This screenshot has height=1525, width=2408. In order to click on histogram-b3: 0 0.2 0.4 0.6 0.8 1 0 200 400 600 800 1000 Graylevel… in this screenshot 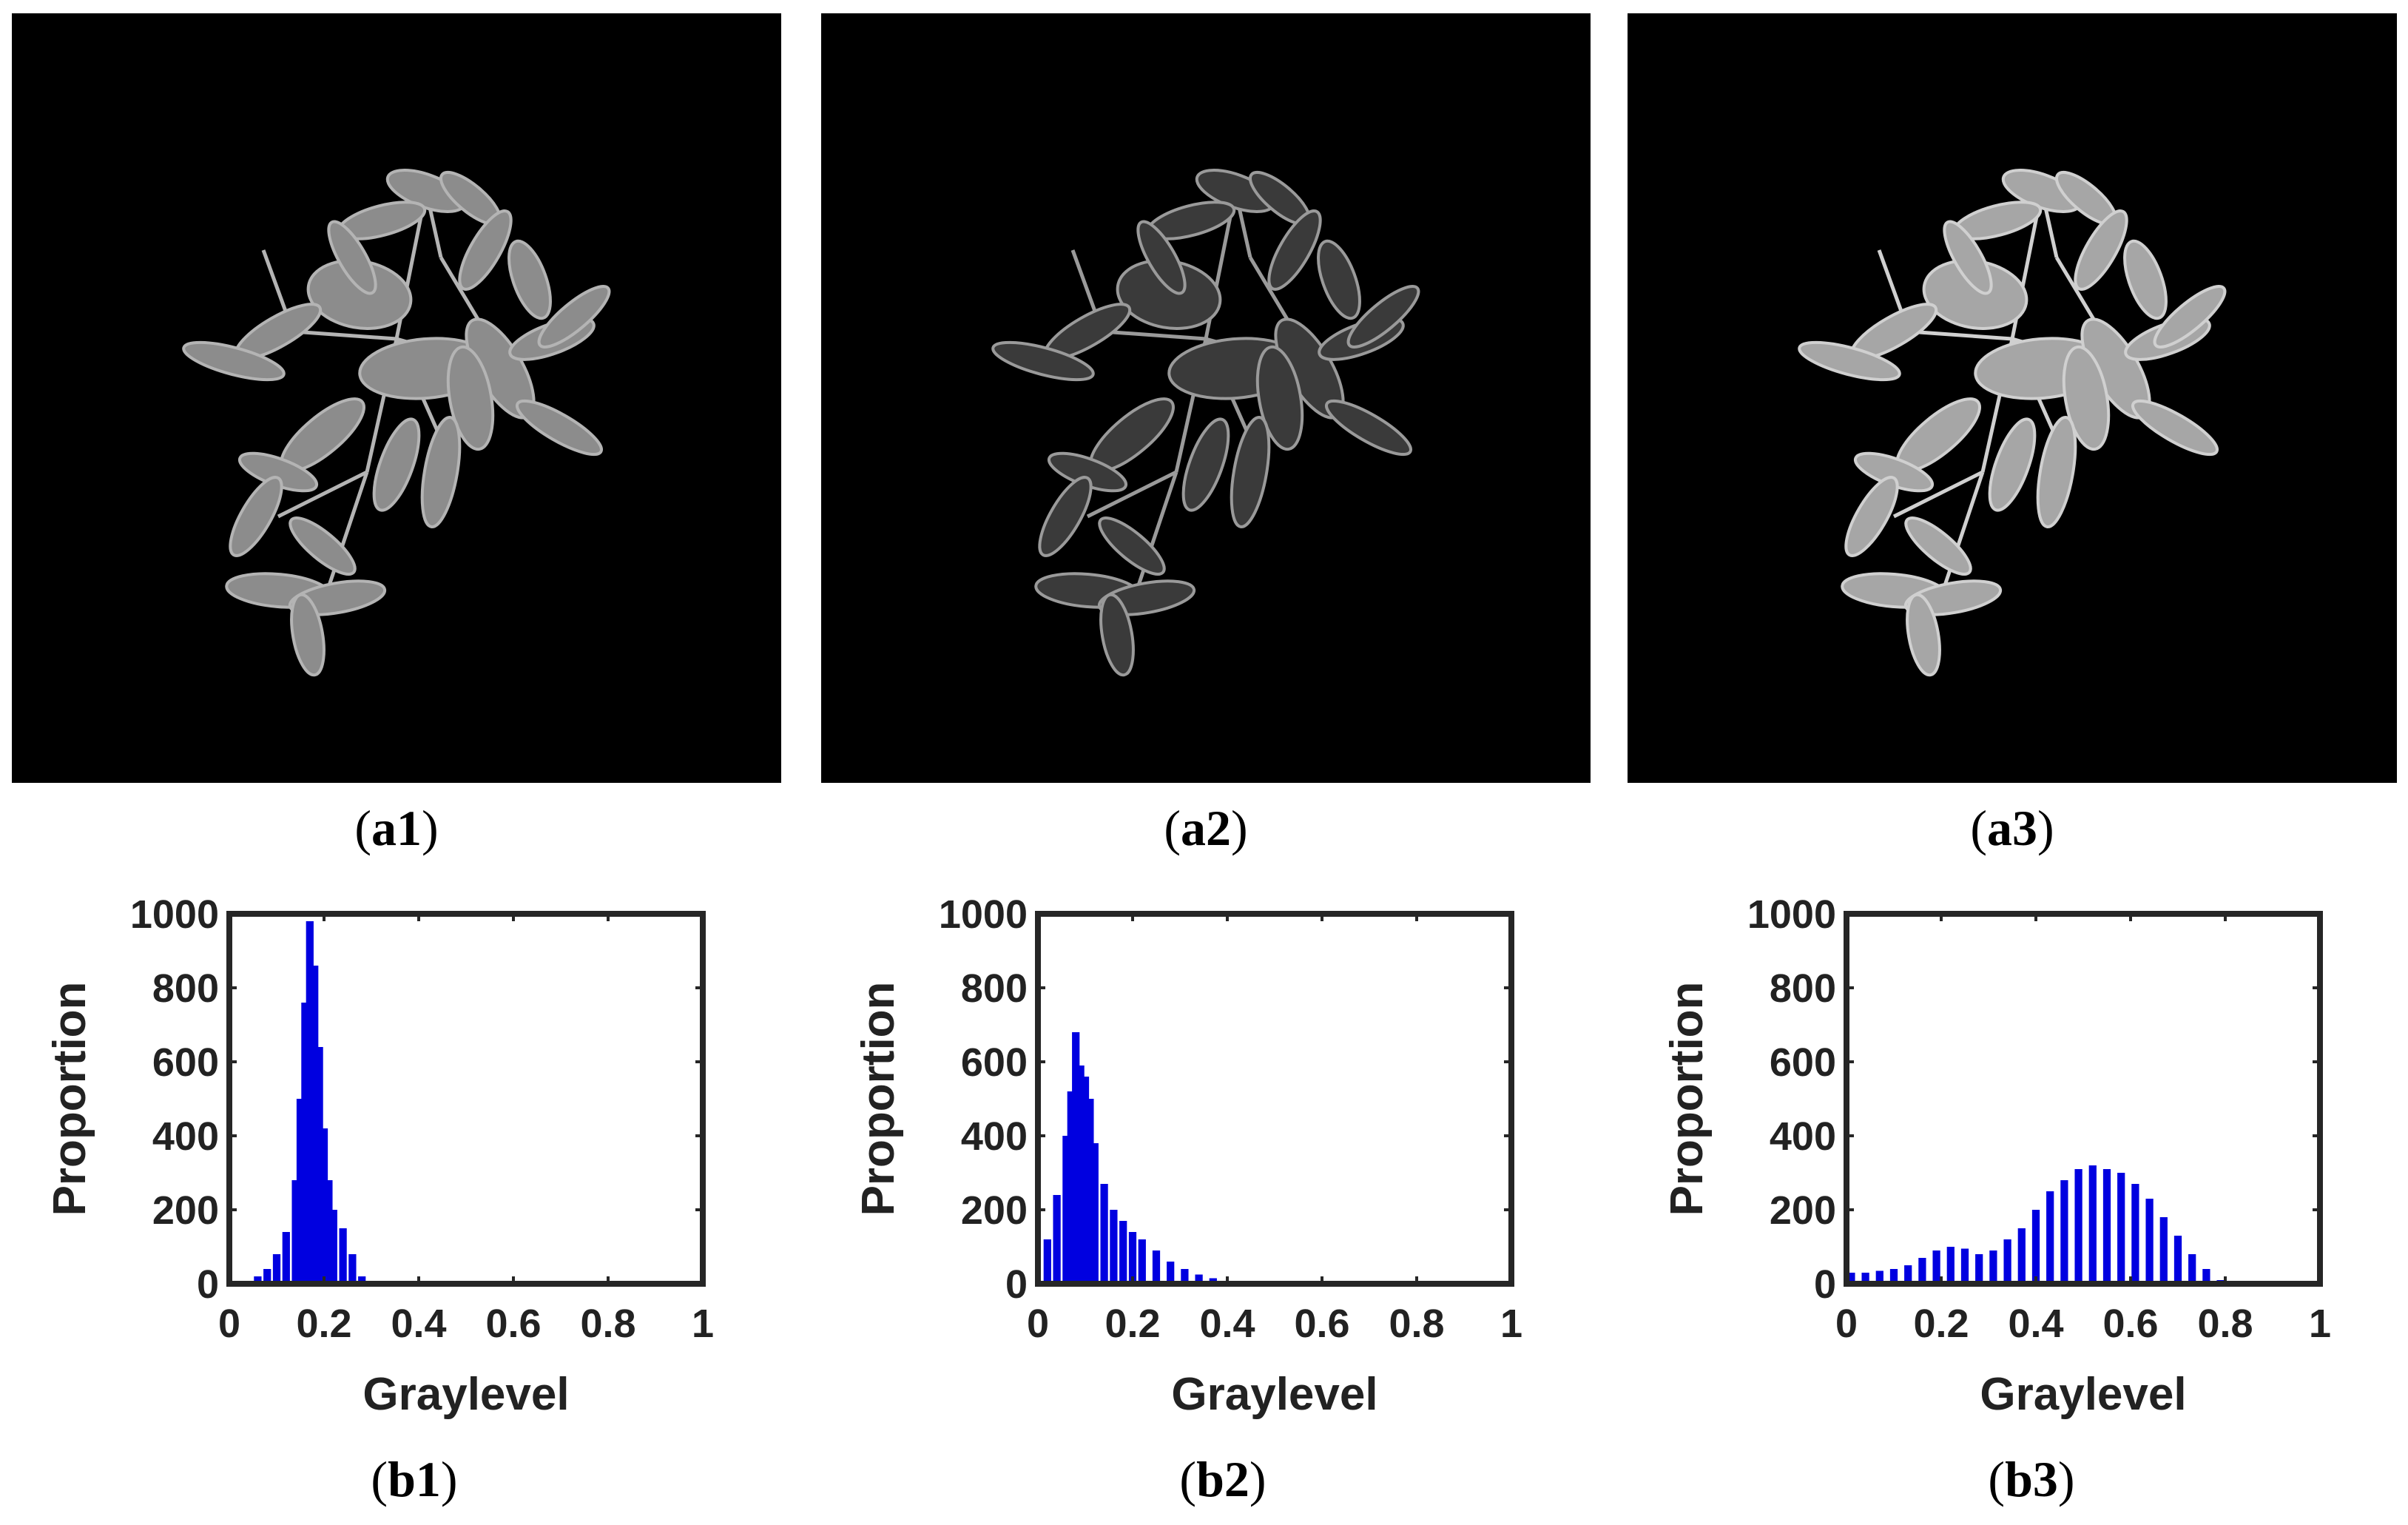, I will do `click(2020, 1169)`.